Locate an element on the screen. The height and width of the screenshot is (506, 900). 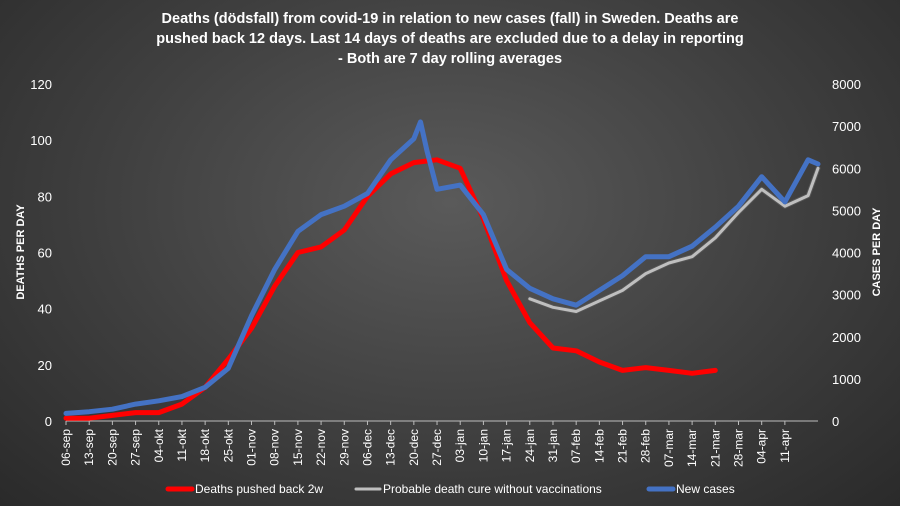
x-tick-label-2: 20-sep is located at coordinates (112, 447).